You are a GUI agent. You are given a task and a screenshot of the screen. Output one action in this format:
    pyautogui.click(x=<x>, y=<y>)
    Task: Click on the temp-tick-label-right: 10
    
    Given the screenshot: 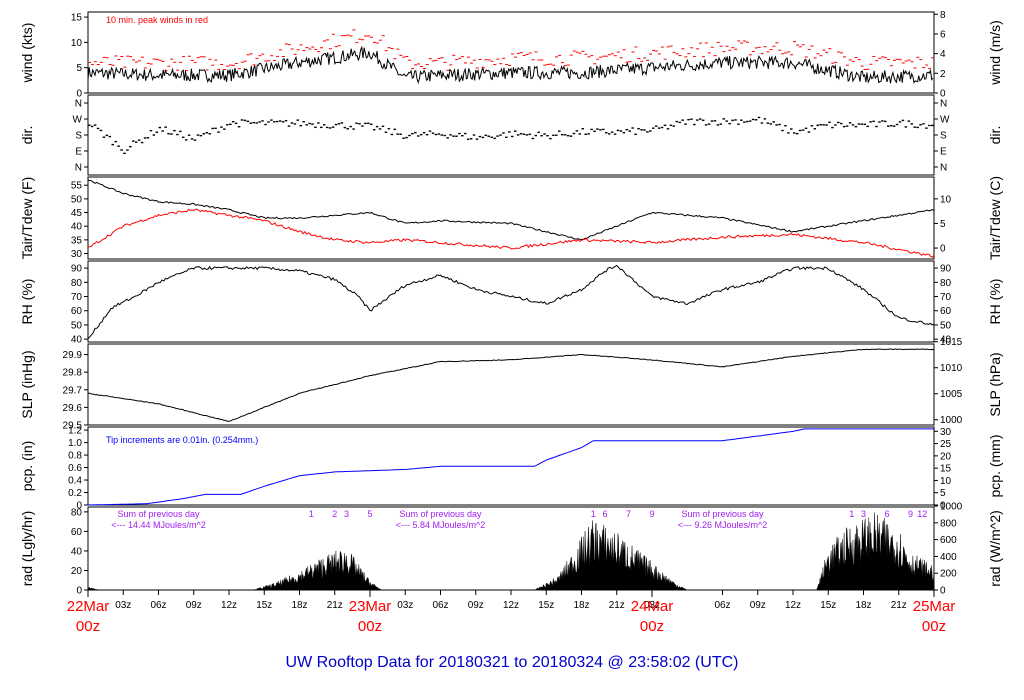 What is the action you would take?
    pyautogui.click(x=946, y=199)
    